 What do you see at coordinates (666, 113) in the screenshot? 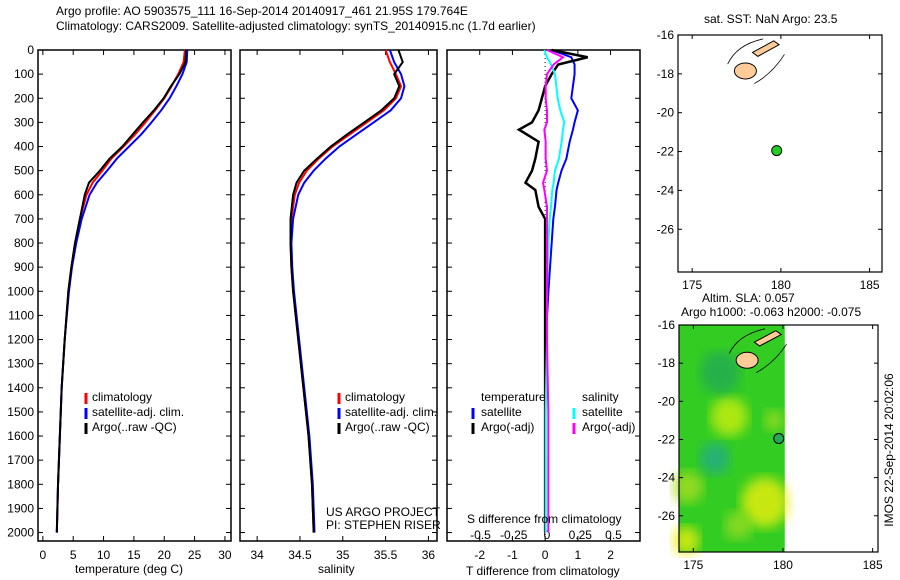
I see `sst-map-lat-label: -20` at bounding box center [666, 113].